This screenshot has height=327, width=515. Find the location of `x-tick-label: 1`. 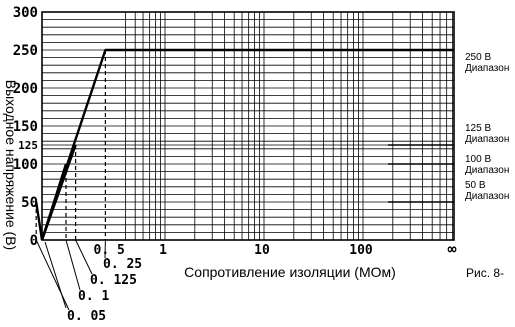

x-tick-label: 1 is located at coordinates (163, 250).